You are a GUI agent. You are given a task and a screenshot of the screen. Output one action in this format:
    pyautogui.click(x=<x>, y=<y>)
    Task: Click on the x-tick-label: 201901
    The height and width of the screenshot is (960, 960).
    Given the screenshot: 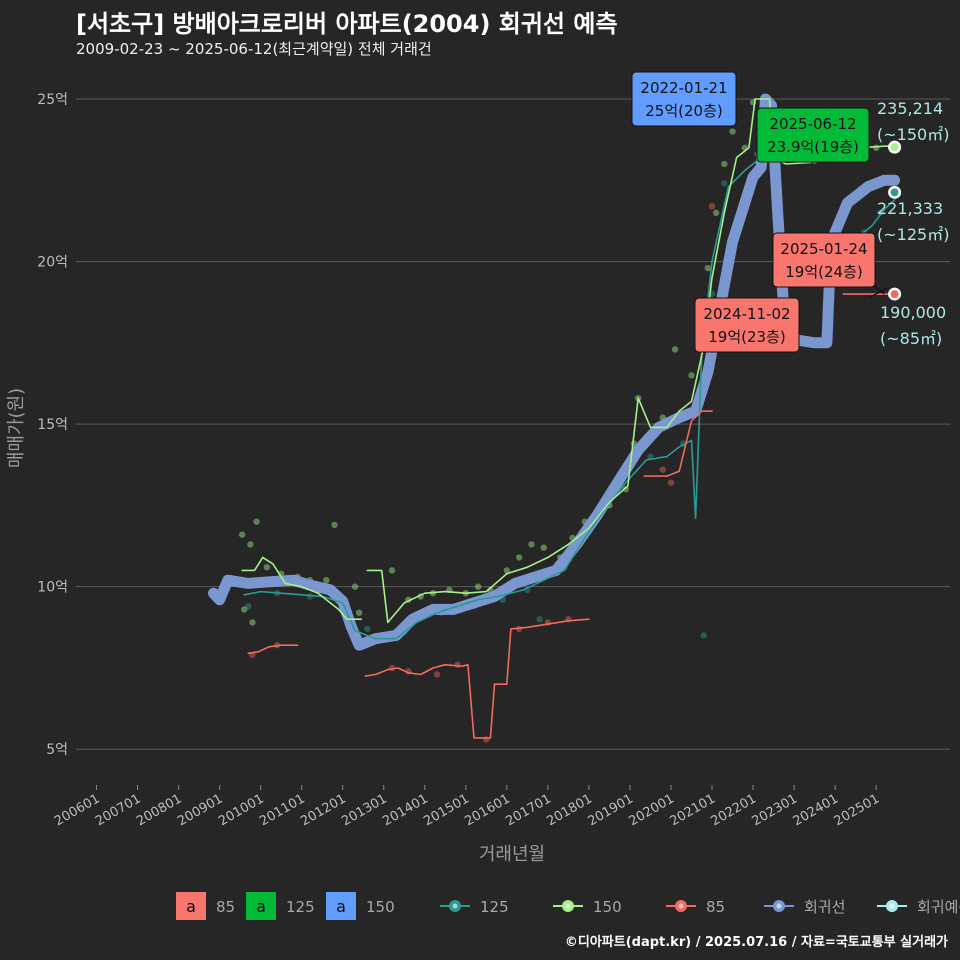 What is the action you would take?
    pyautogui.click(x=610, y=810)
    